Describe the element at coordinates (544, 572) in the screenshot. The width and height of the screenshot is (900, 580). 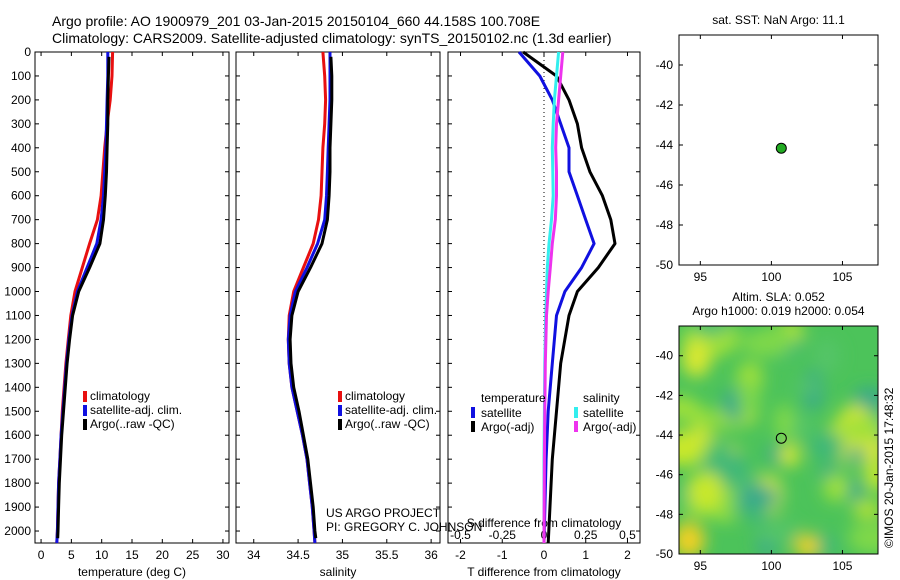
I see `differences-xlabel: T difference from climatology` at that location.